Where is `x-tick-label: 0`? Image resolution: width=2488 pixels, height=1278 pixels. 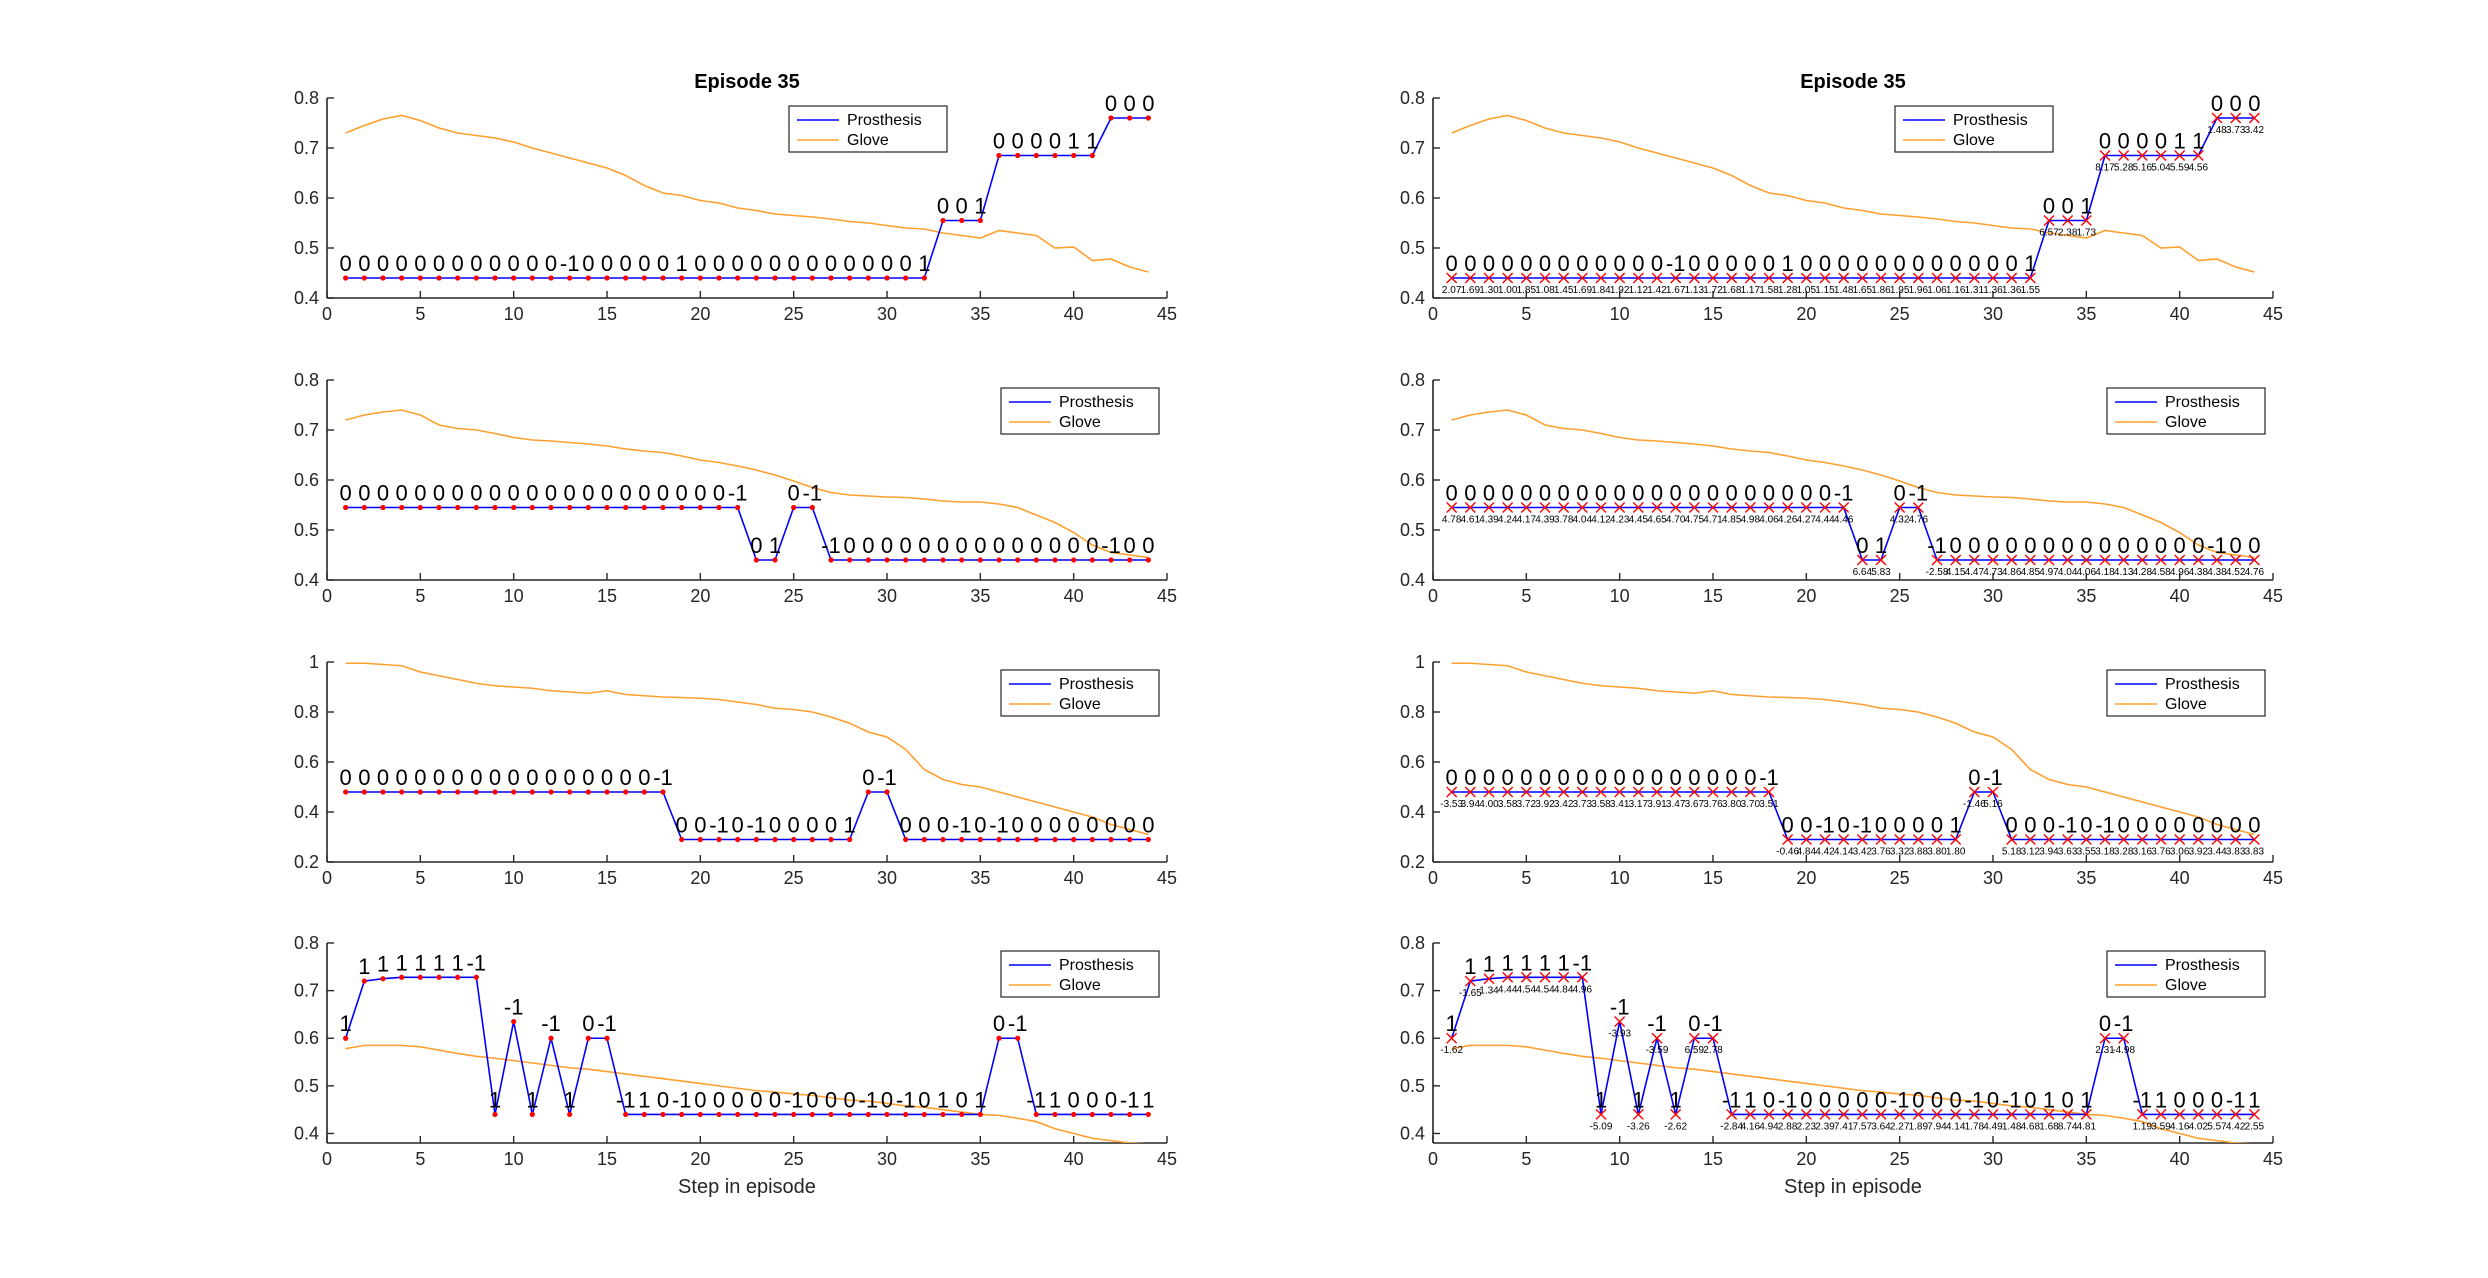 x-tick-label: 0 is located at coordinates (1433, 314).